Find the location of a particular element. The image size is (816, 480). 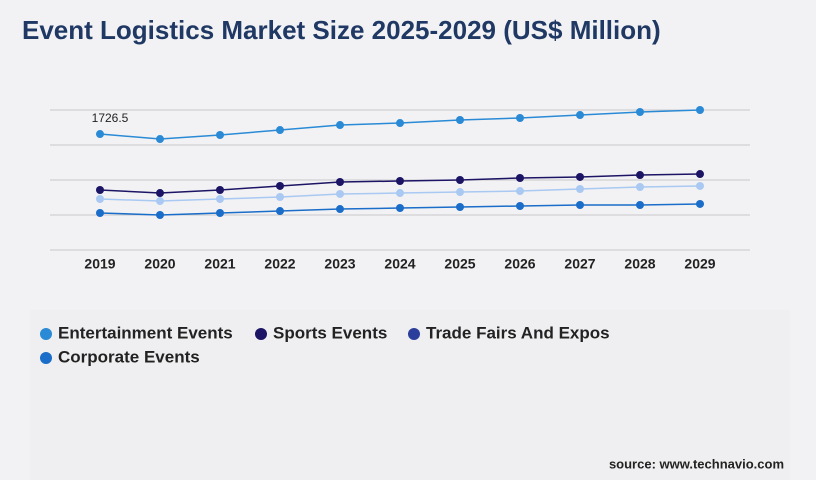

data-label: 1726.5 is located at coordinates (110, 118).